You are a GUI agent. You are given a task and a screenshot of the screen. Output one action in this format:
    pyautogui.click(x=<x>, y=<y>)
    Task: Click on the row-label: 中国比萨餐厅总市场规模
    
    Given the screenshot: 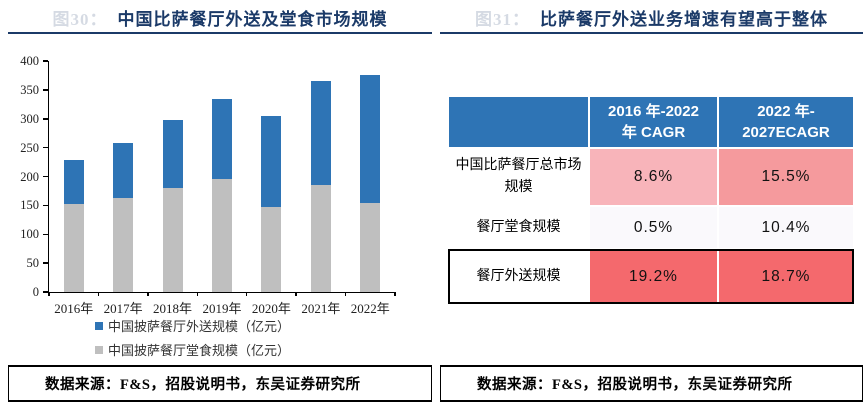 What is the action you would take?
    pyautogui.click(x=518, y=177)
    